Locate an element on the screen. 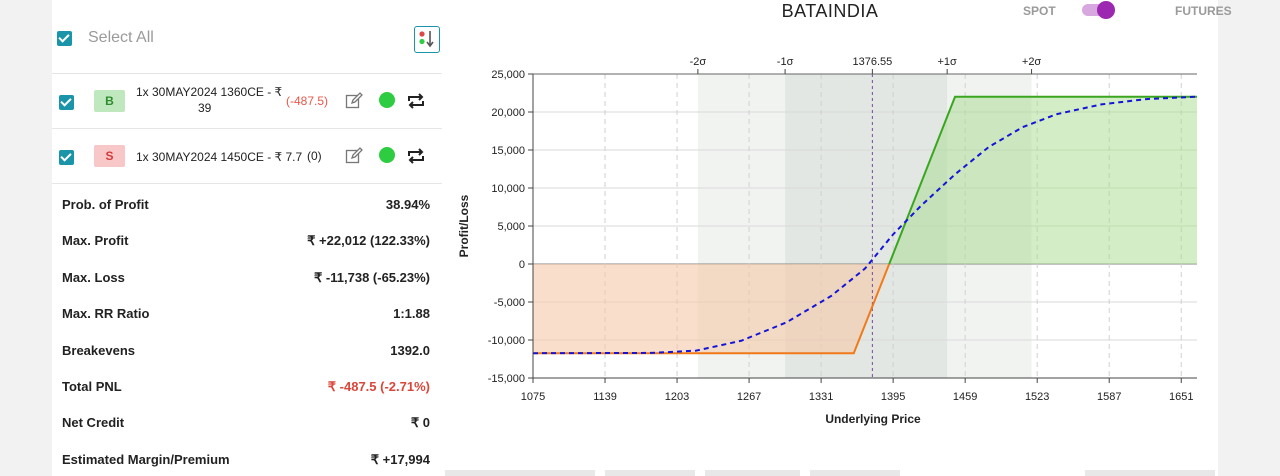 The image size is (1280, 476). top-tick-label: +2σ is located at coordinates (1032, 62).